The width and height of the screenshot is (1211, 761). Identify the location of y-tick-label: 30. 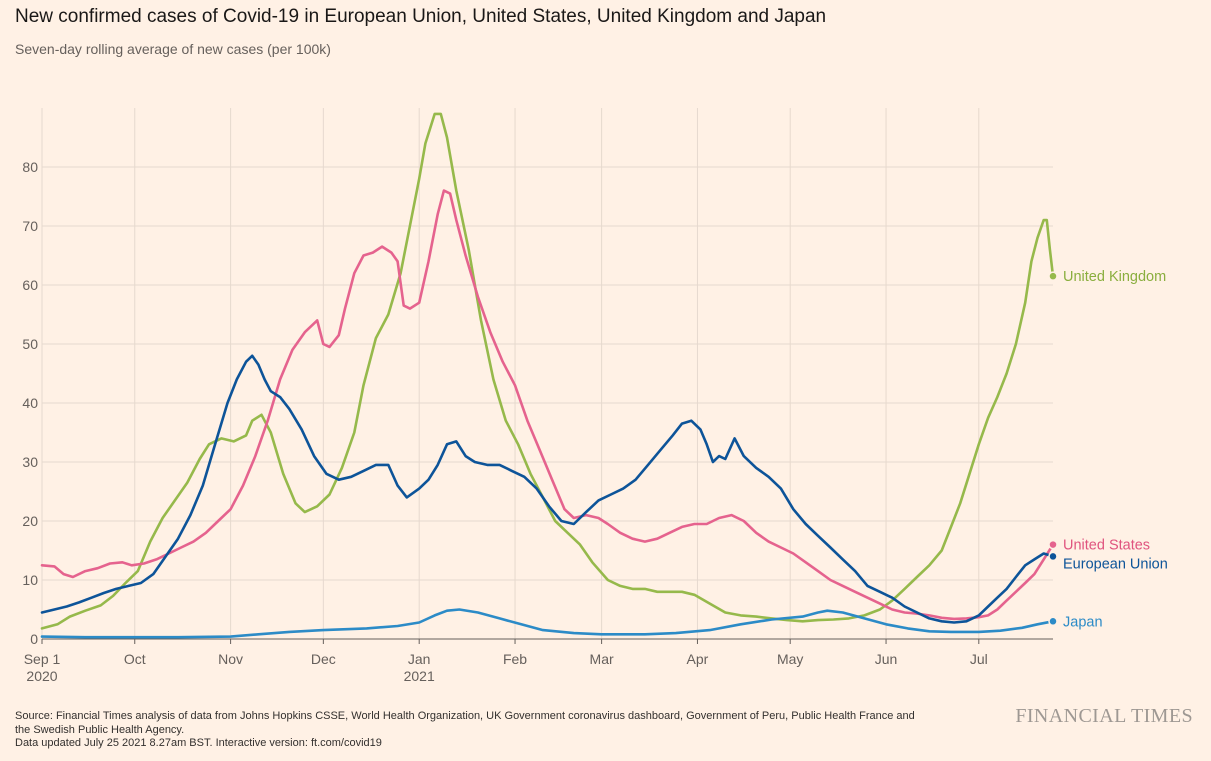
(30, 462).